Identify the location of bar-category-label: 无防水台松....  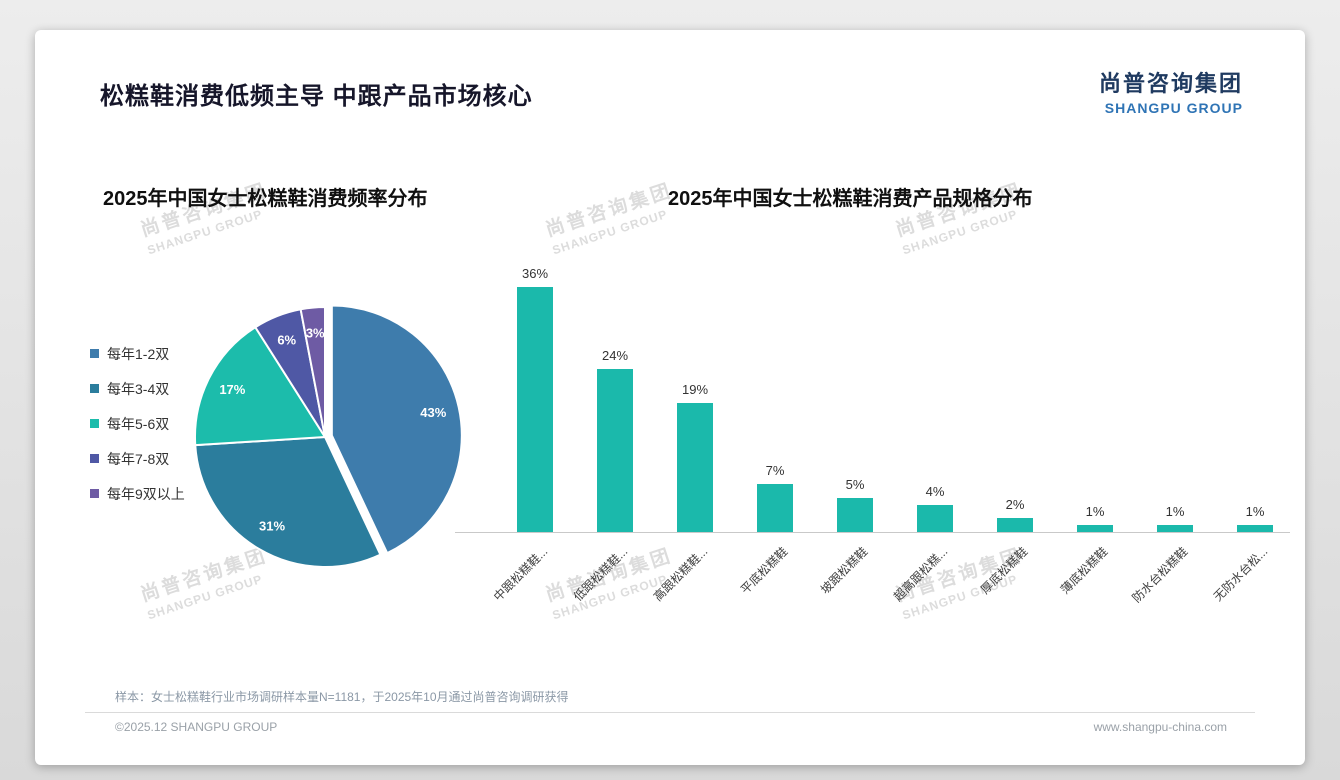
(1240, 574).